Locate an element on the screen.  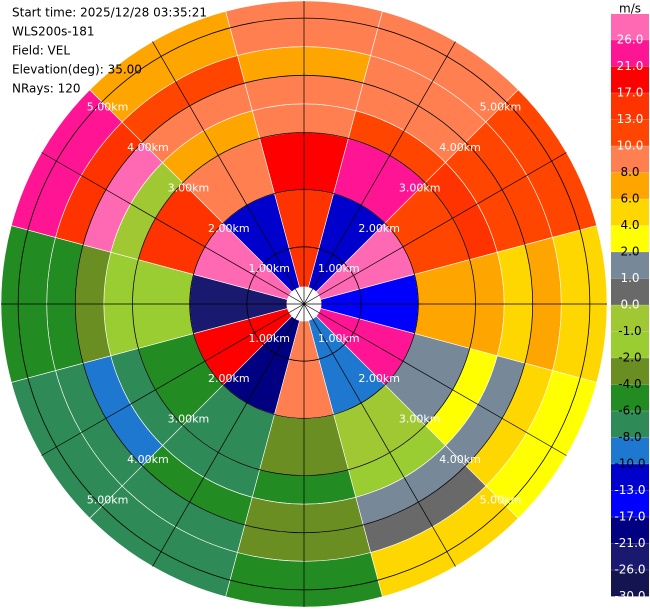
colorbar-tick-label: -1.0 is located at coordinates (629, 331).